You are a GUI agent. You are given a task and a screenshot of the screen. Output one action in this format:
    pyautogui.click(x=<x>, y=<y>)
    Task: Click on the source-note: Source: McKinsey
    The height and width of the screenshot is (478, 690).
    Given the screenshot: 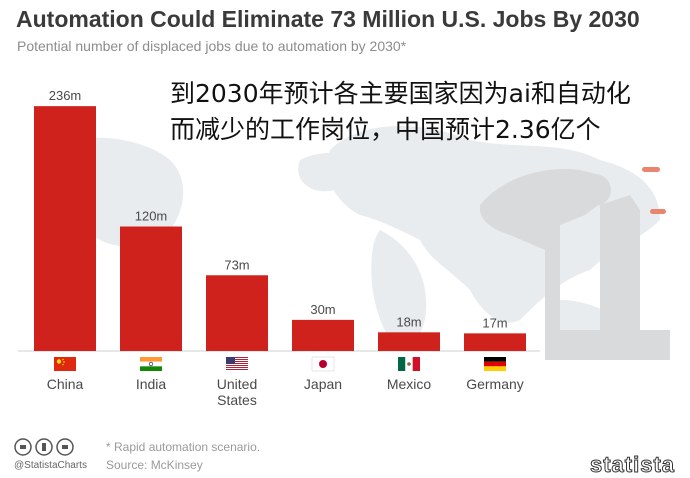 What is the action you would take?
    pyautogui.click(x=154, y=465)
    